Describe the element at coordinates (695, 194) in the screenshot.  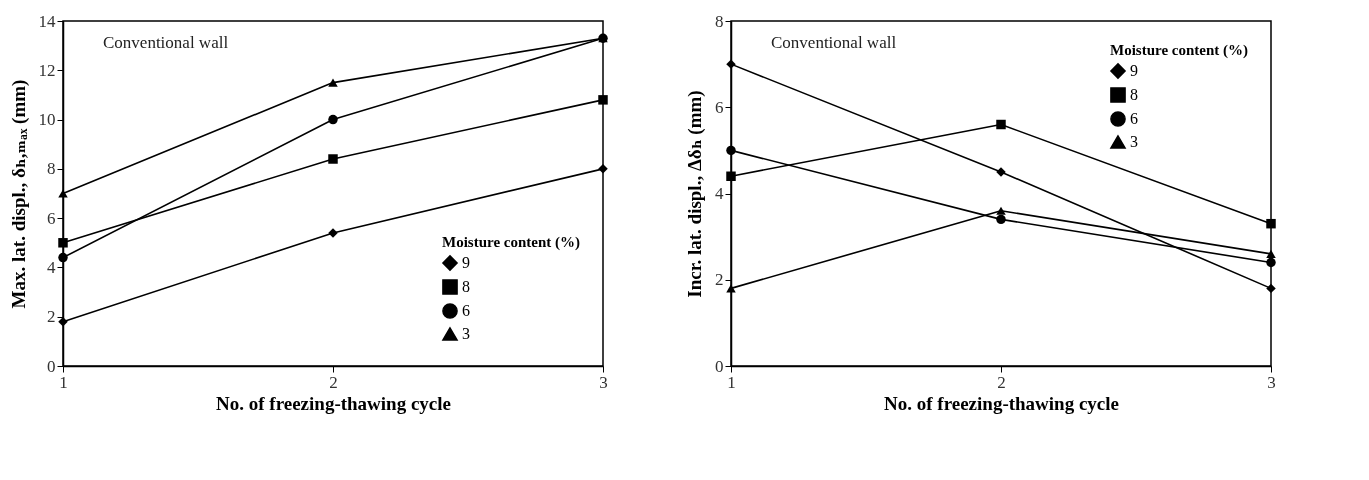
I see `y-axis-title: Incr. lat. displ., Δδₕ (mm)` at that location.